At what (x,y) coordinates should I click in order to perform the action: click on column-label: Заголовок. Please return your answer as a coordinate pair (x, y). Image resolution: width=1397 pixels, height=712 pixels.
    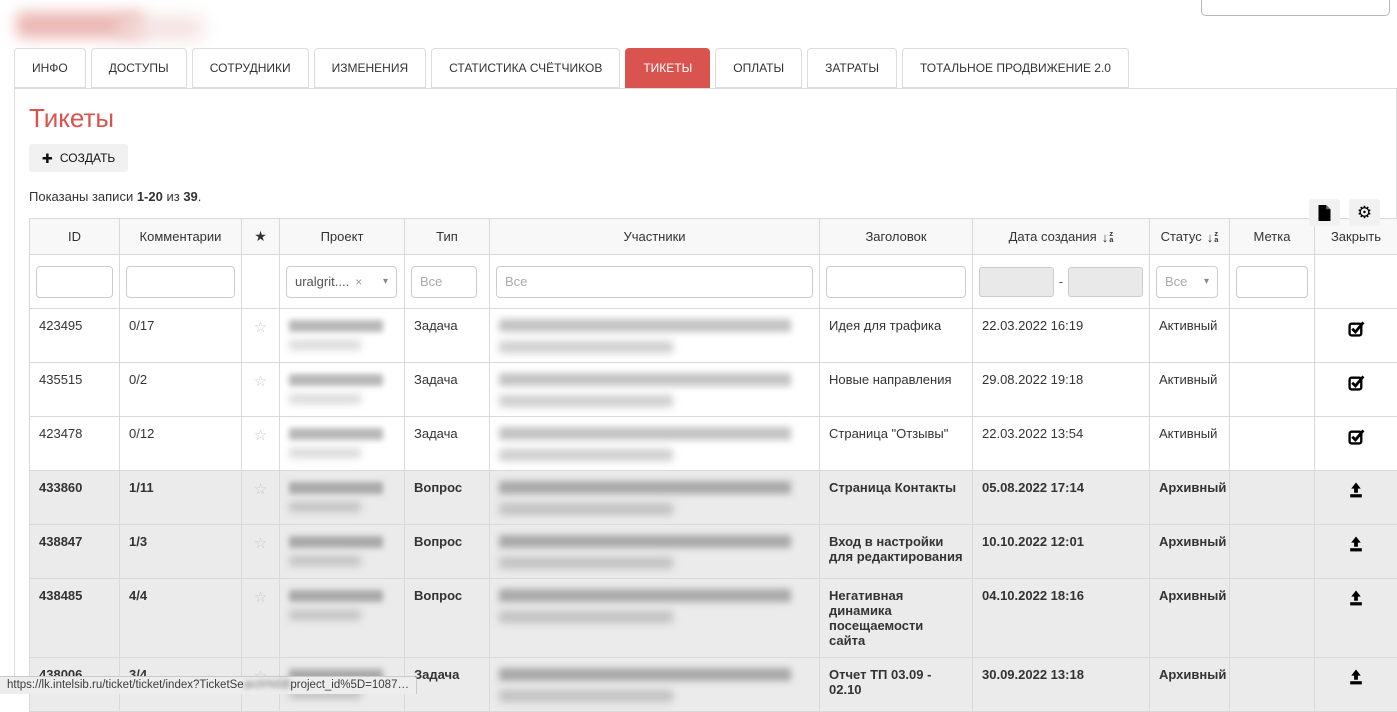
    Looking at the image, I should click on (895, 236).